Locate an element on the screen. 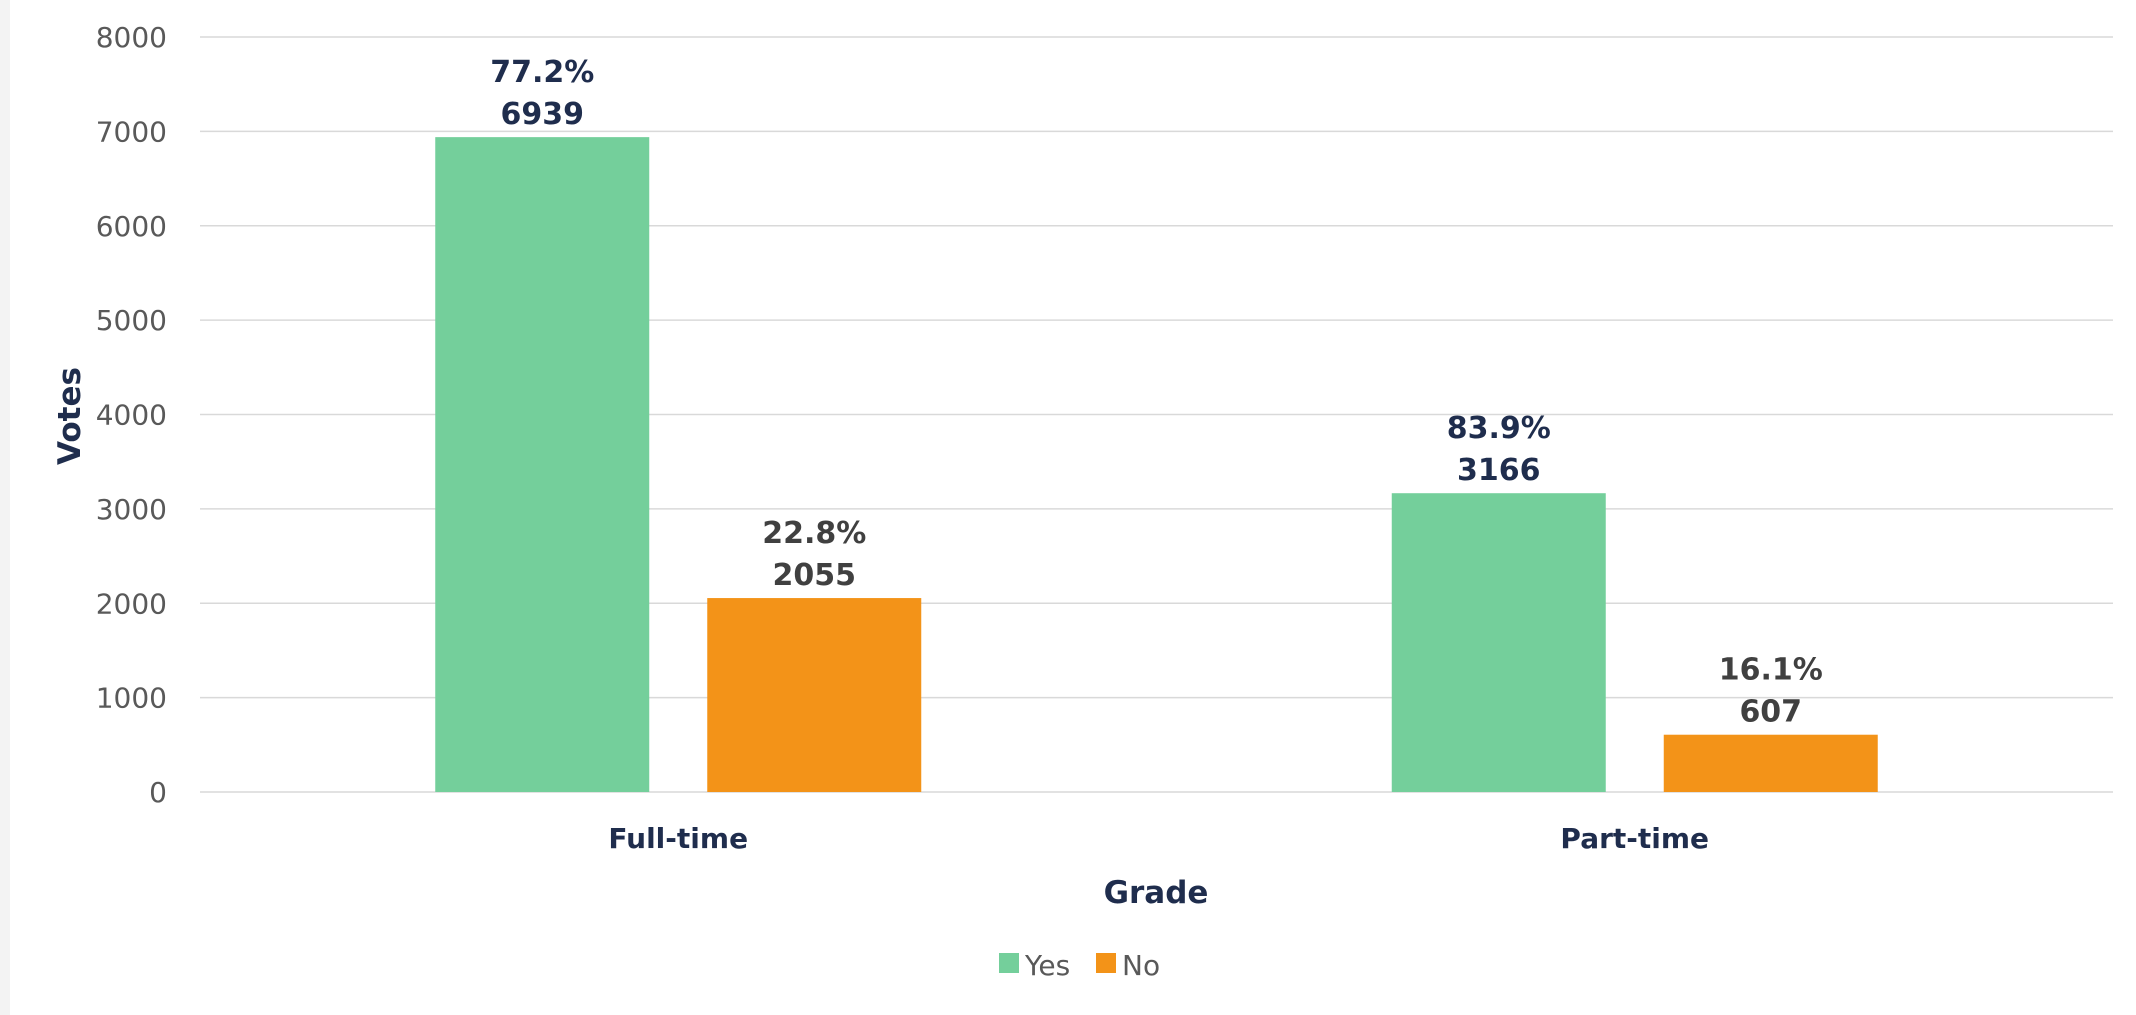 This screenshot has height=1015, width=2136. y-tick-label: 5000 is located at coordinates (131, 320).